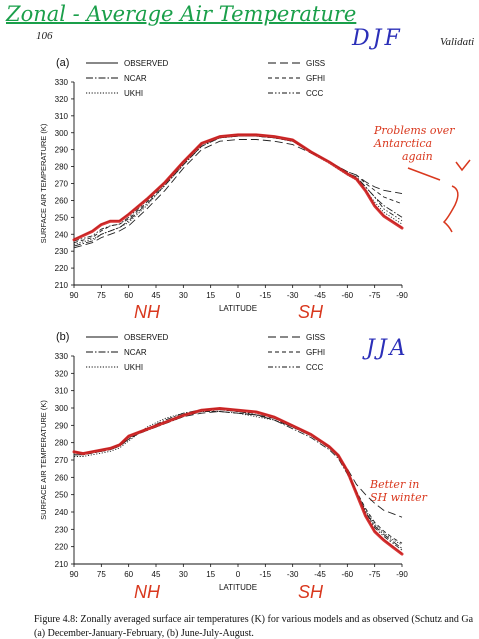  Describe the element at coordinates (238, 587) in the screenshot. I see `x-axis-title: LATITUDE` at that location.